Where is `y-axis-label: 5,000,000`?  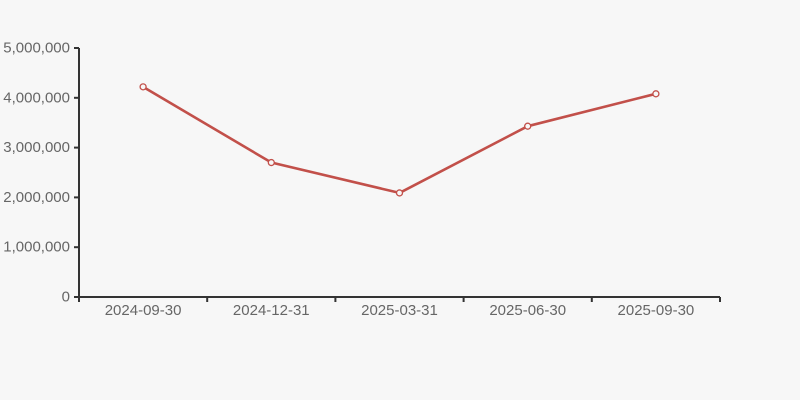
y-axis-label: 5,000,000 is located at coordinates (36, 48).